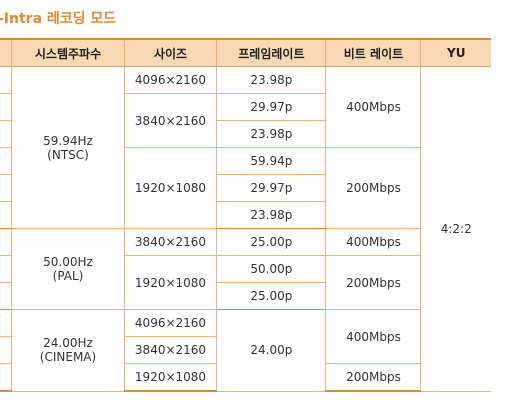  What do you see at coordinates (68, 154) in the screenshot?
I see `freq-ntsc-label: (NTSC)` at bounding box center [68, 154].